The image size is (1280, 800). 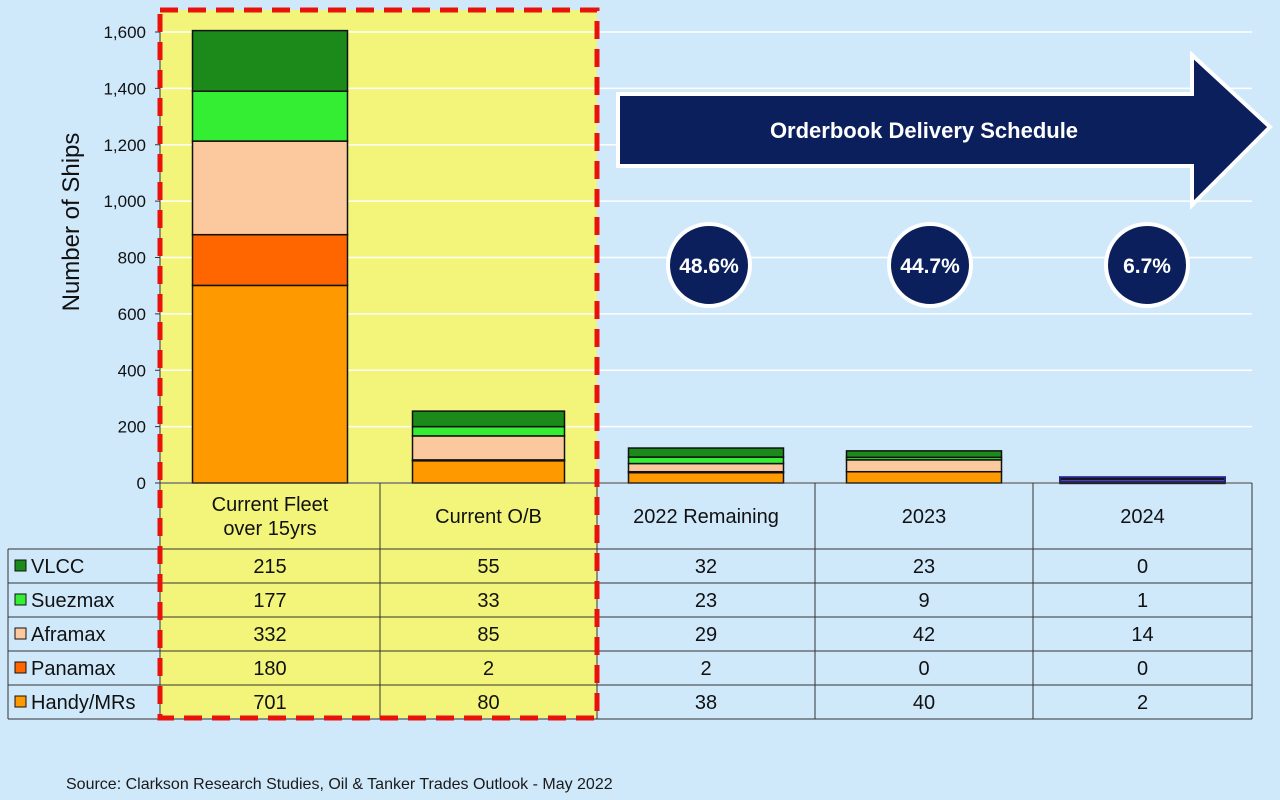 I want to click on table-cell-value: 29, so click(x=706, y=635).